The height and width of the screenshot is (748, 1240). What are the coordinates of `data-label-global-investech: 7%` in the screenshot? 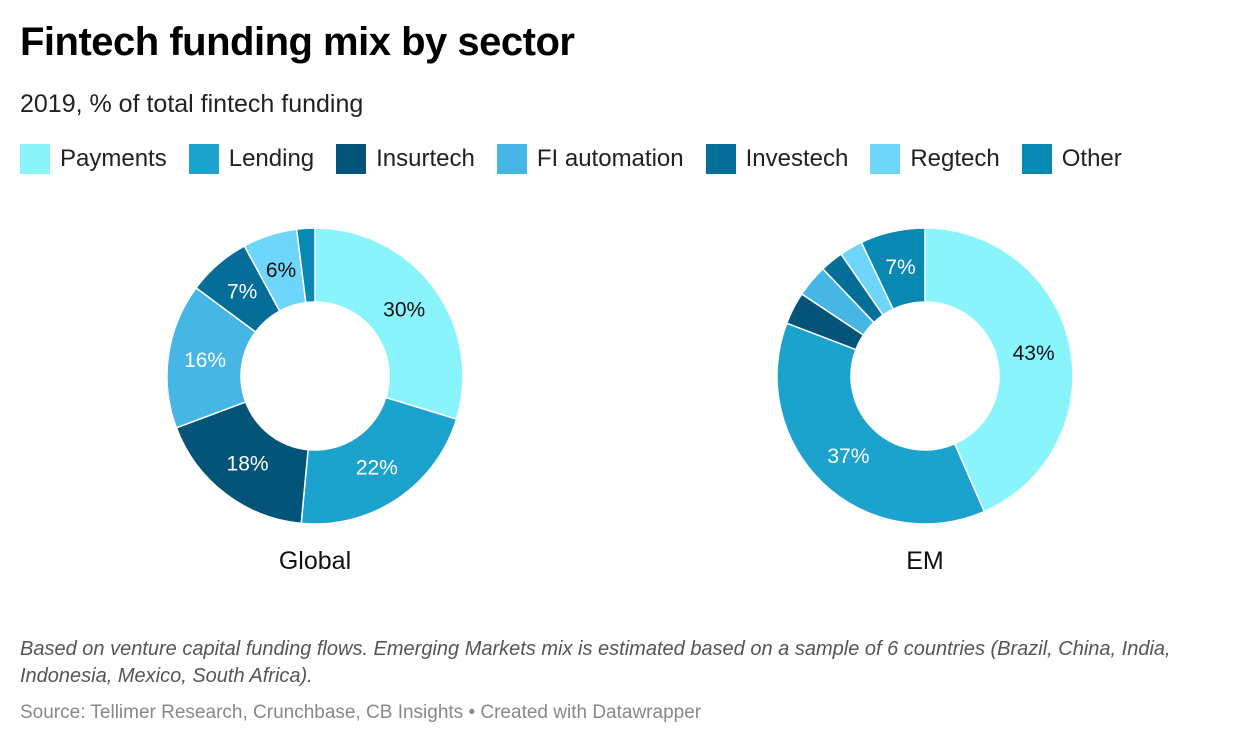 It's located at (242, 292).